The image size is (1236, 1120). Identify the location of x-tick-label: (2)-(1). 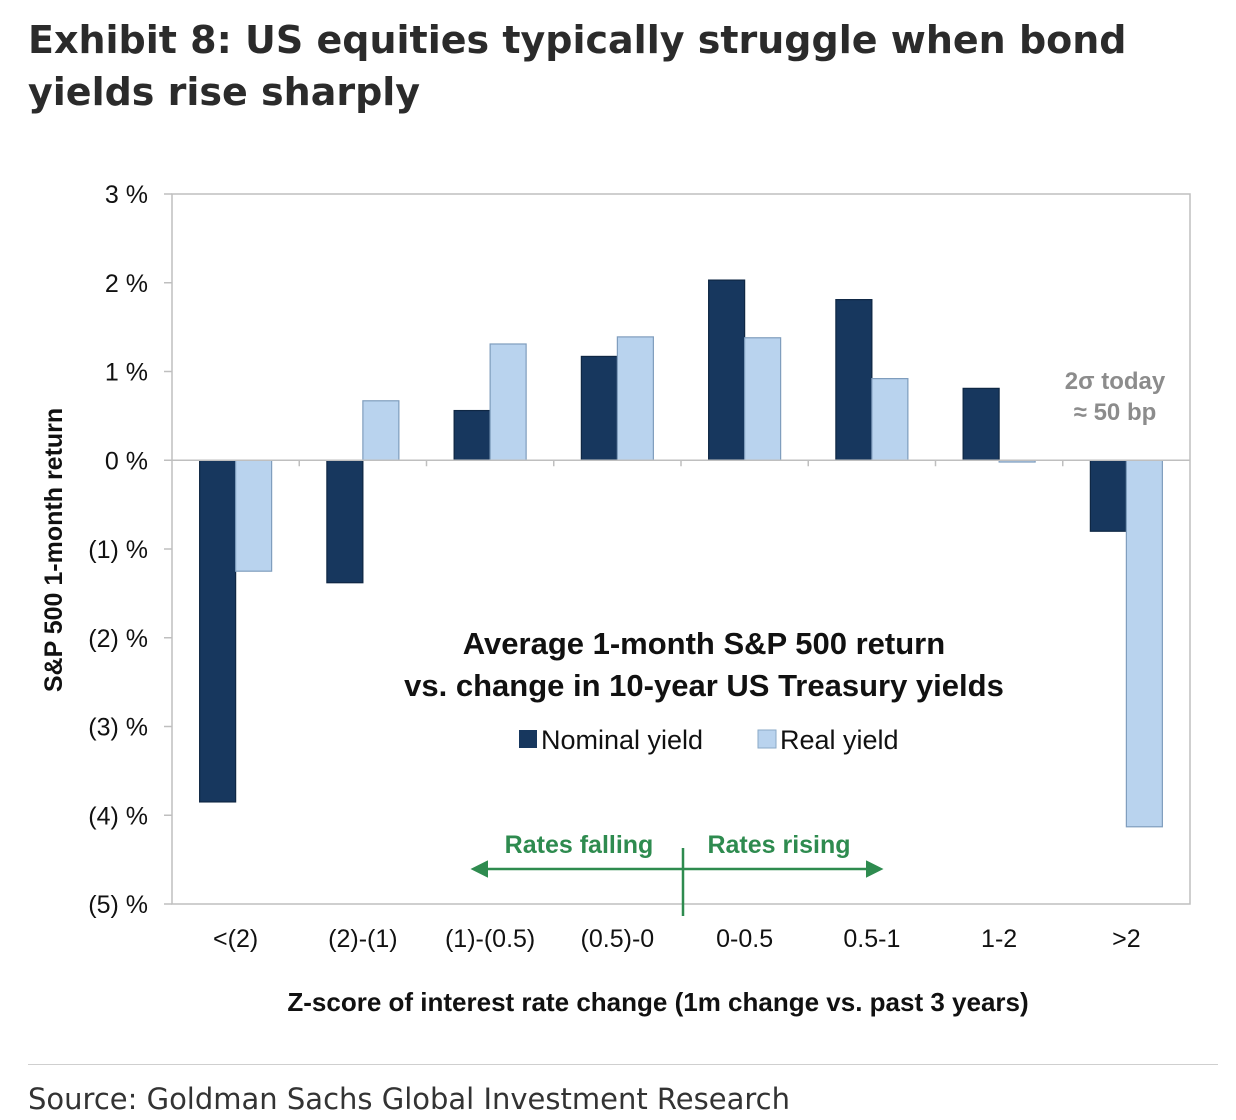
(362, 939).